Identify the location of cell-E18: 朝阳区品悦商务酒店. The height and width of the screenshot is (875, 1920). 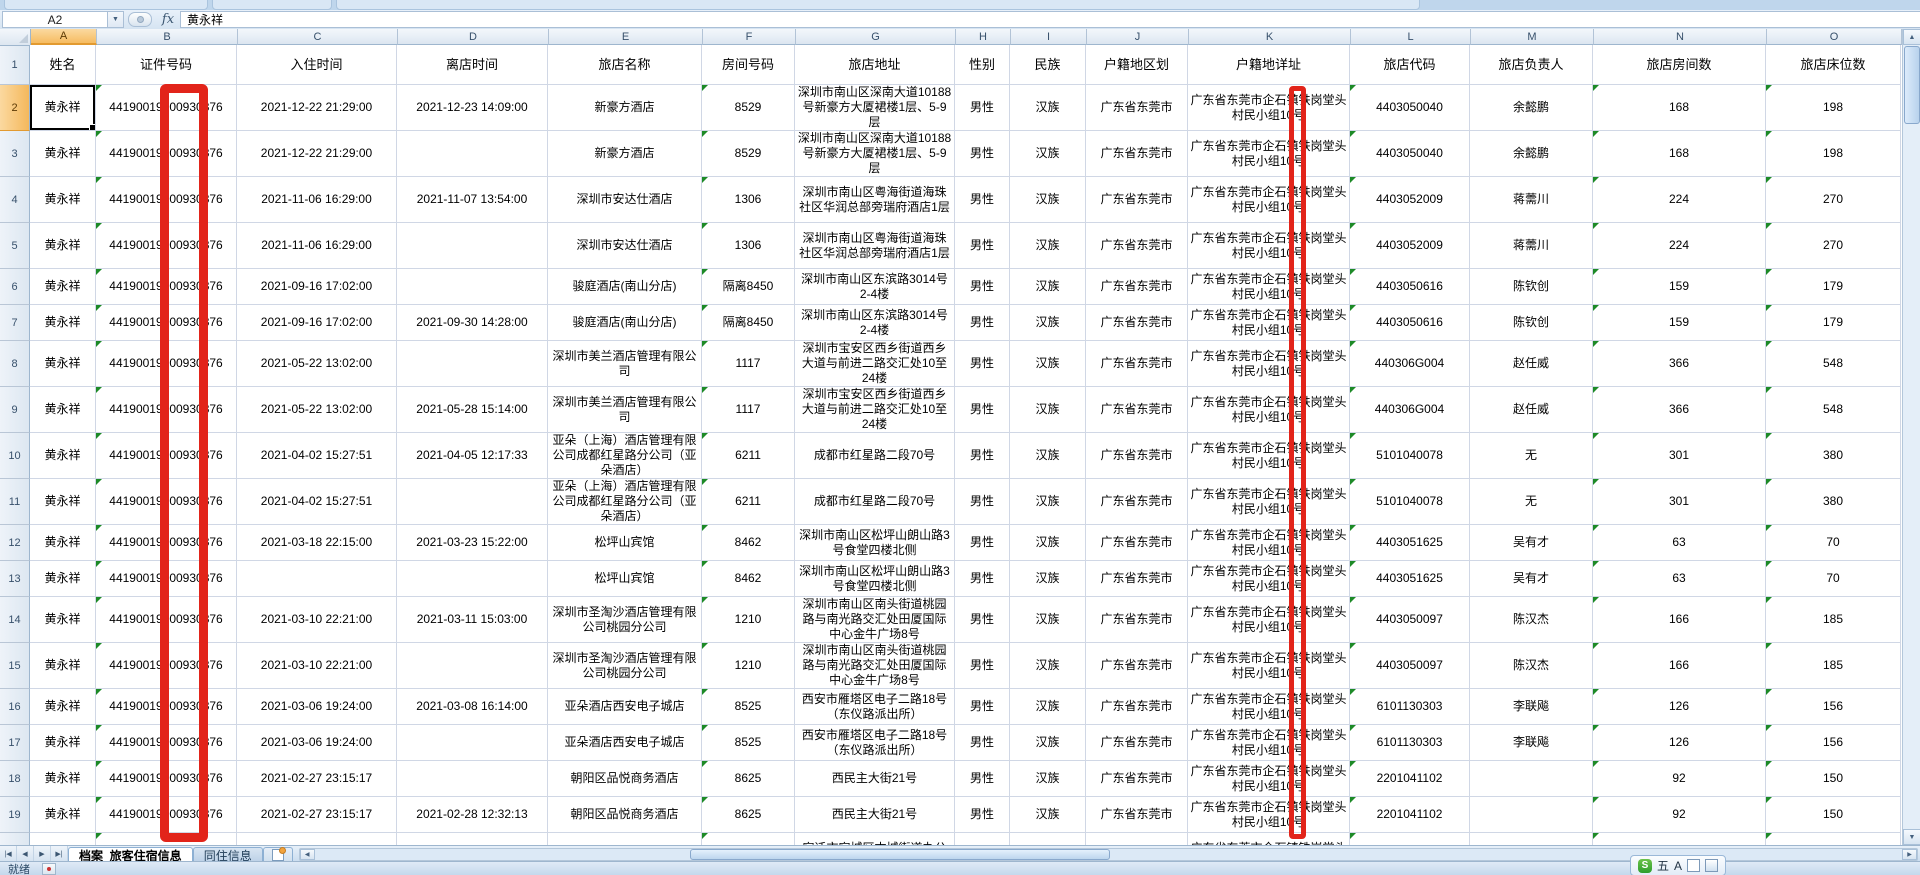
(625, 779).